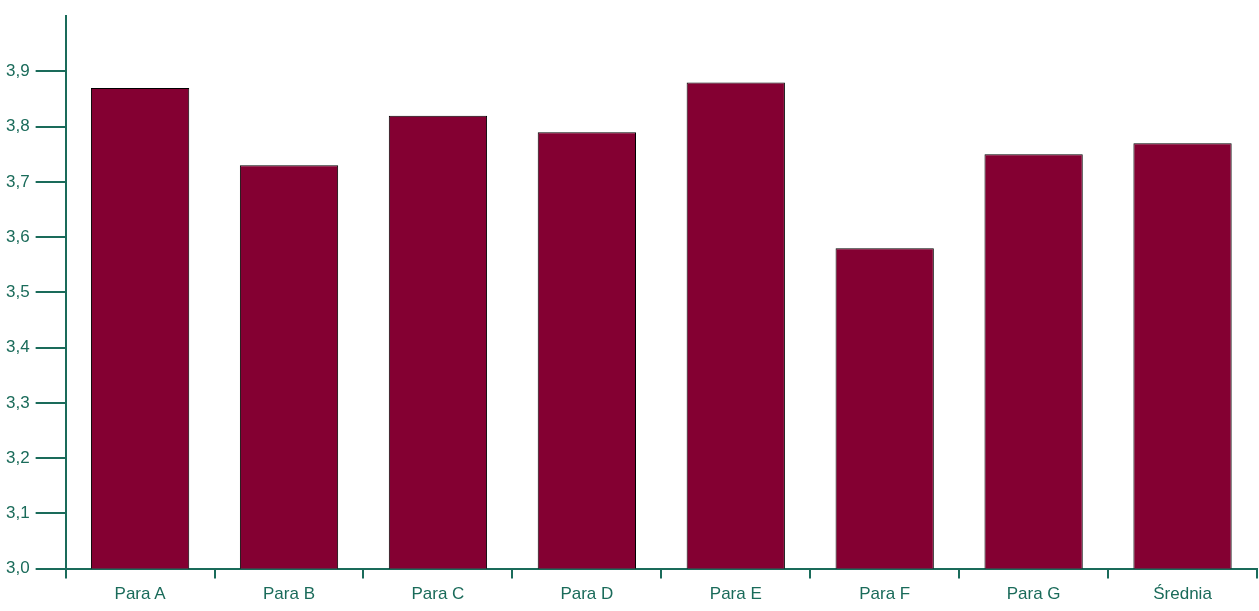 The height and width of the screenshot is (611, 1259). Describe the element at coordinates (17, 71) in the screenshot. I see `y-tick-label: 3,9` at that location.